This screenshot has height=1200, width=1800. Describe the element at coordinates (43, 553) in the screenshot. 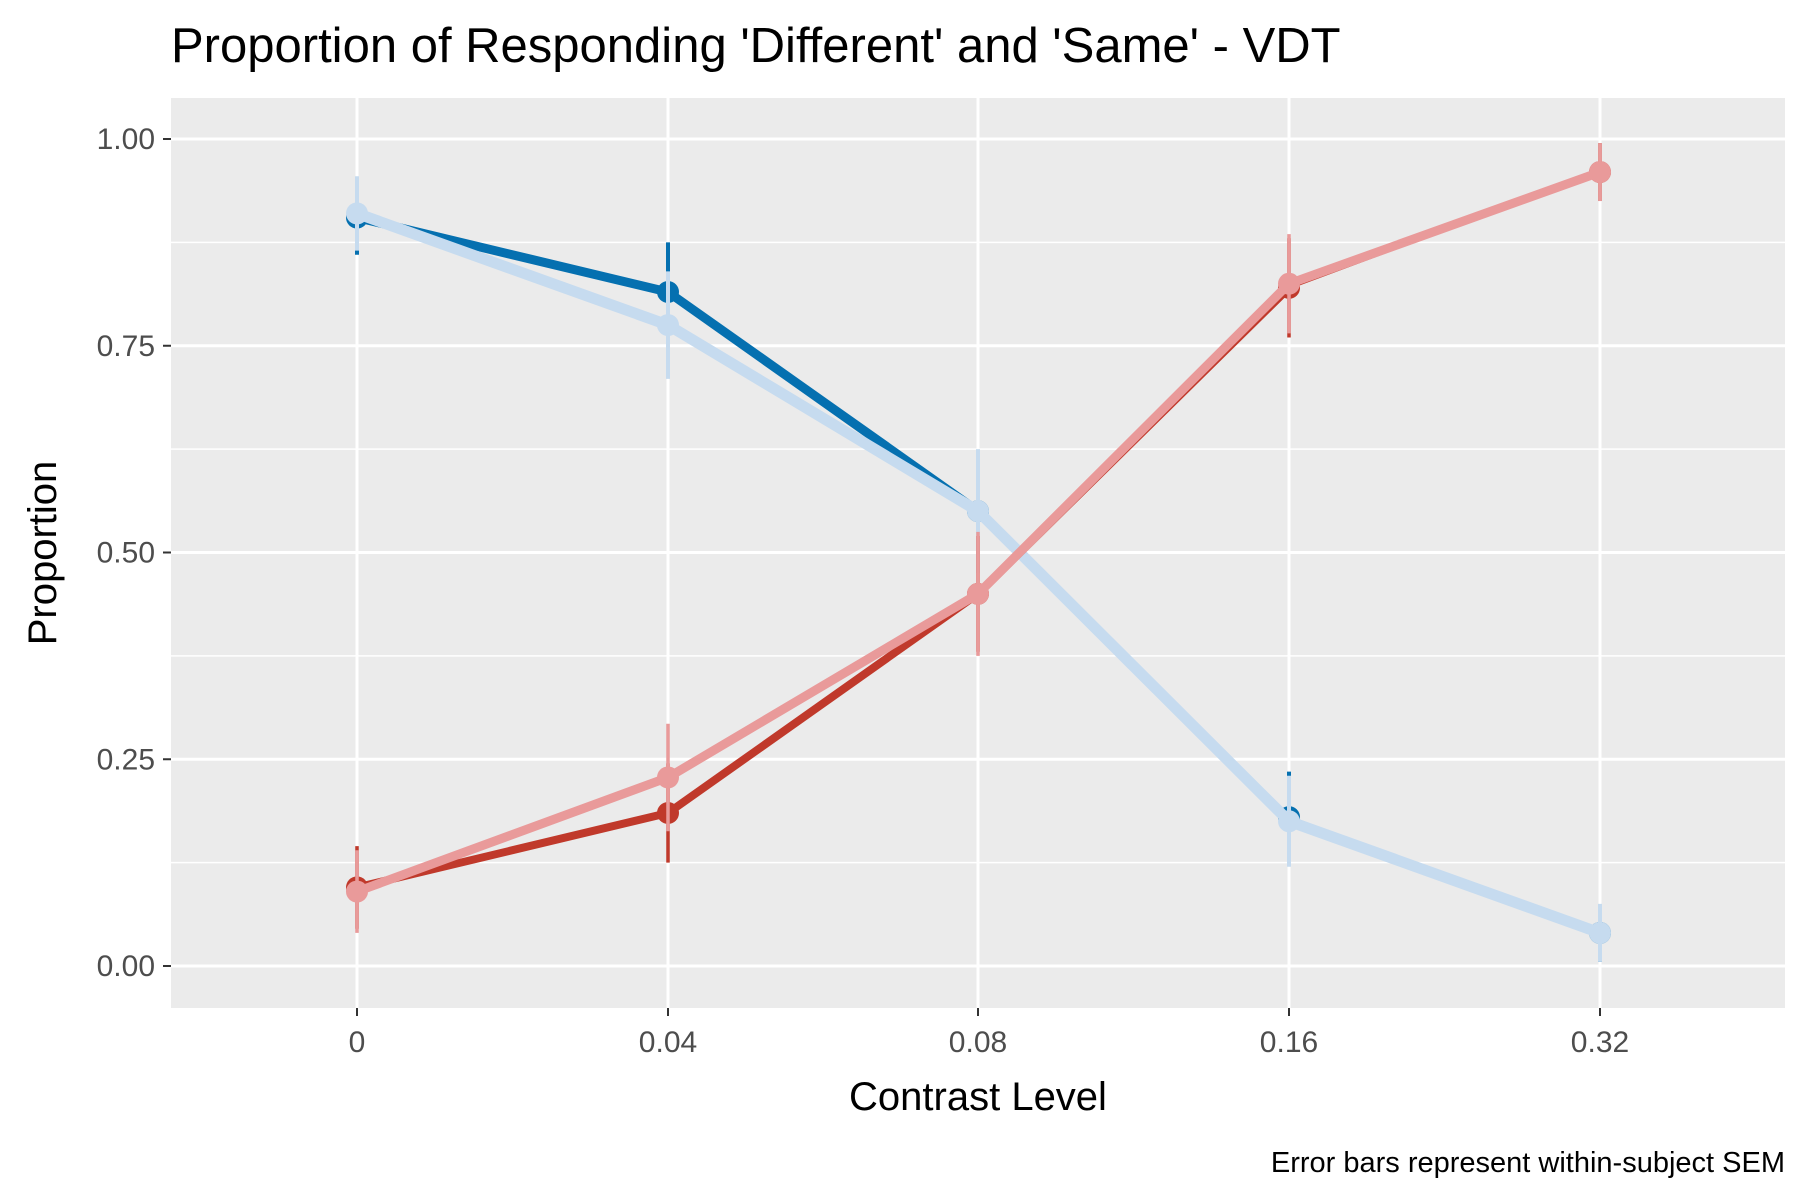

I see `y-axis-title: Proportion` at that location.